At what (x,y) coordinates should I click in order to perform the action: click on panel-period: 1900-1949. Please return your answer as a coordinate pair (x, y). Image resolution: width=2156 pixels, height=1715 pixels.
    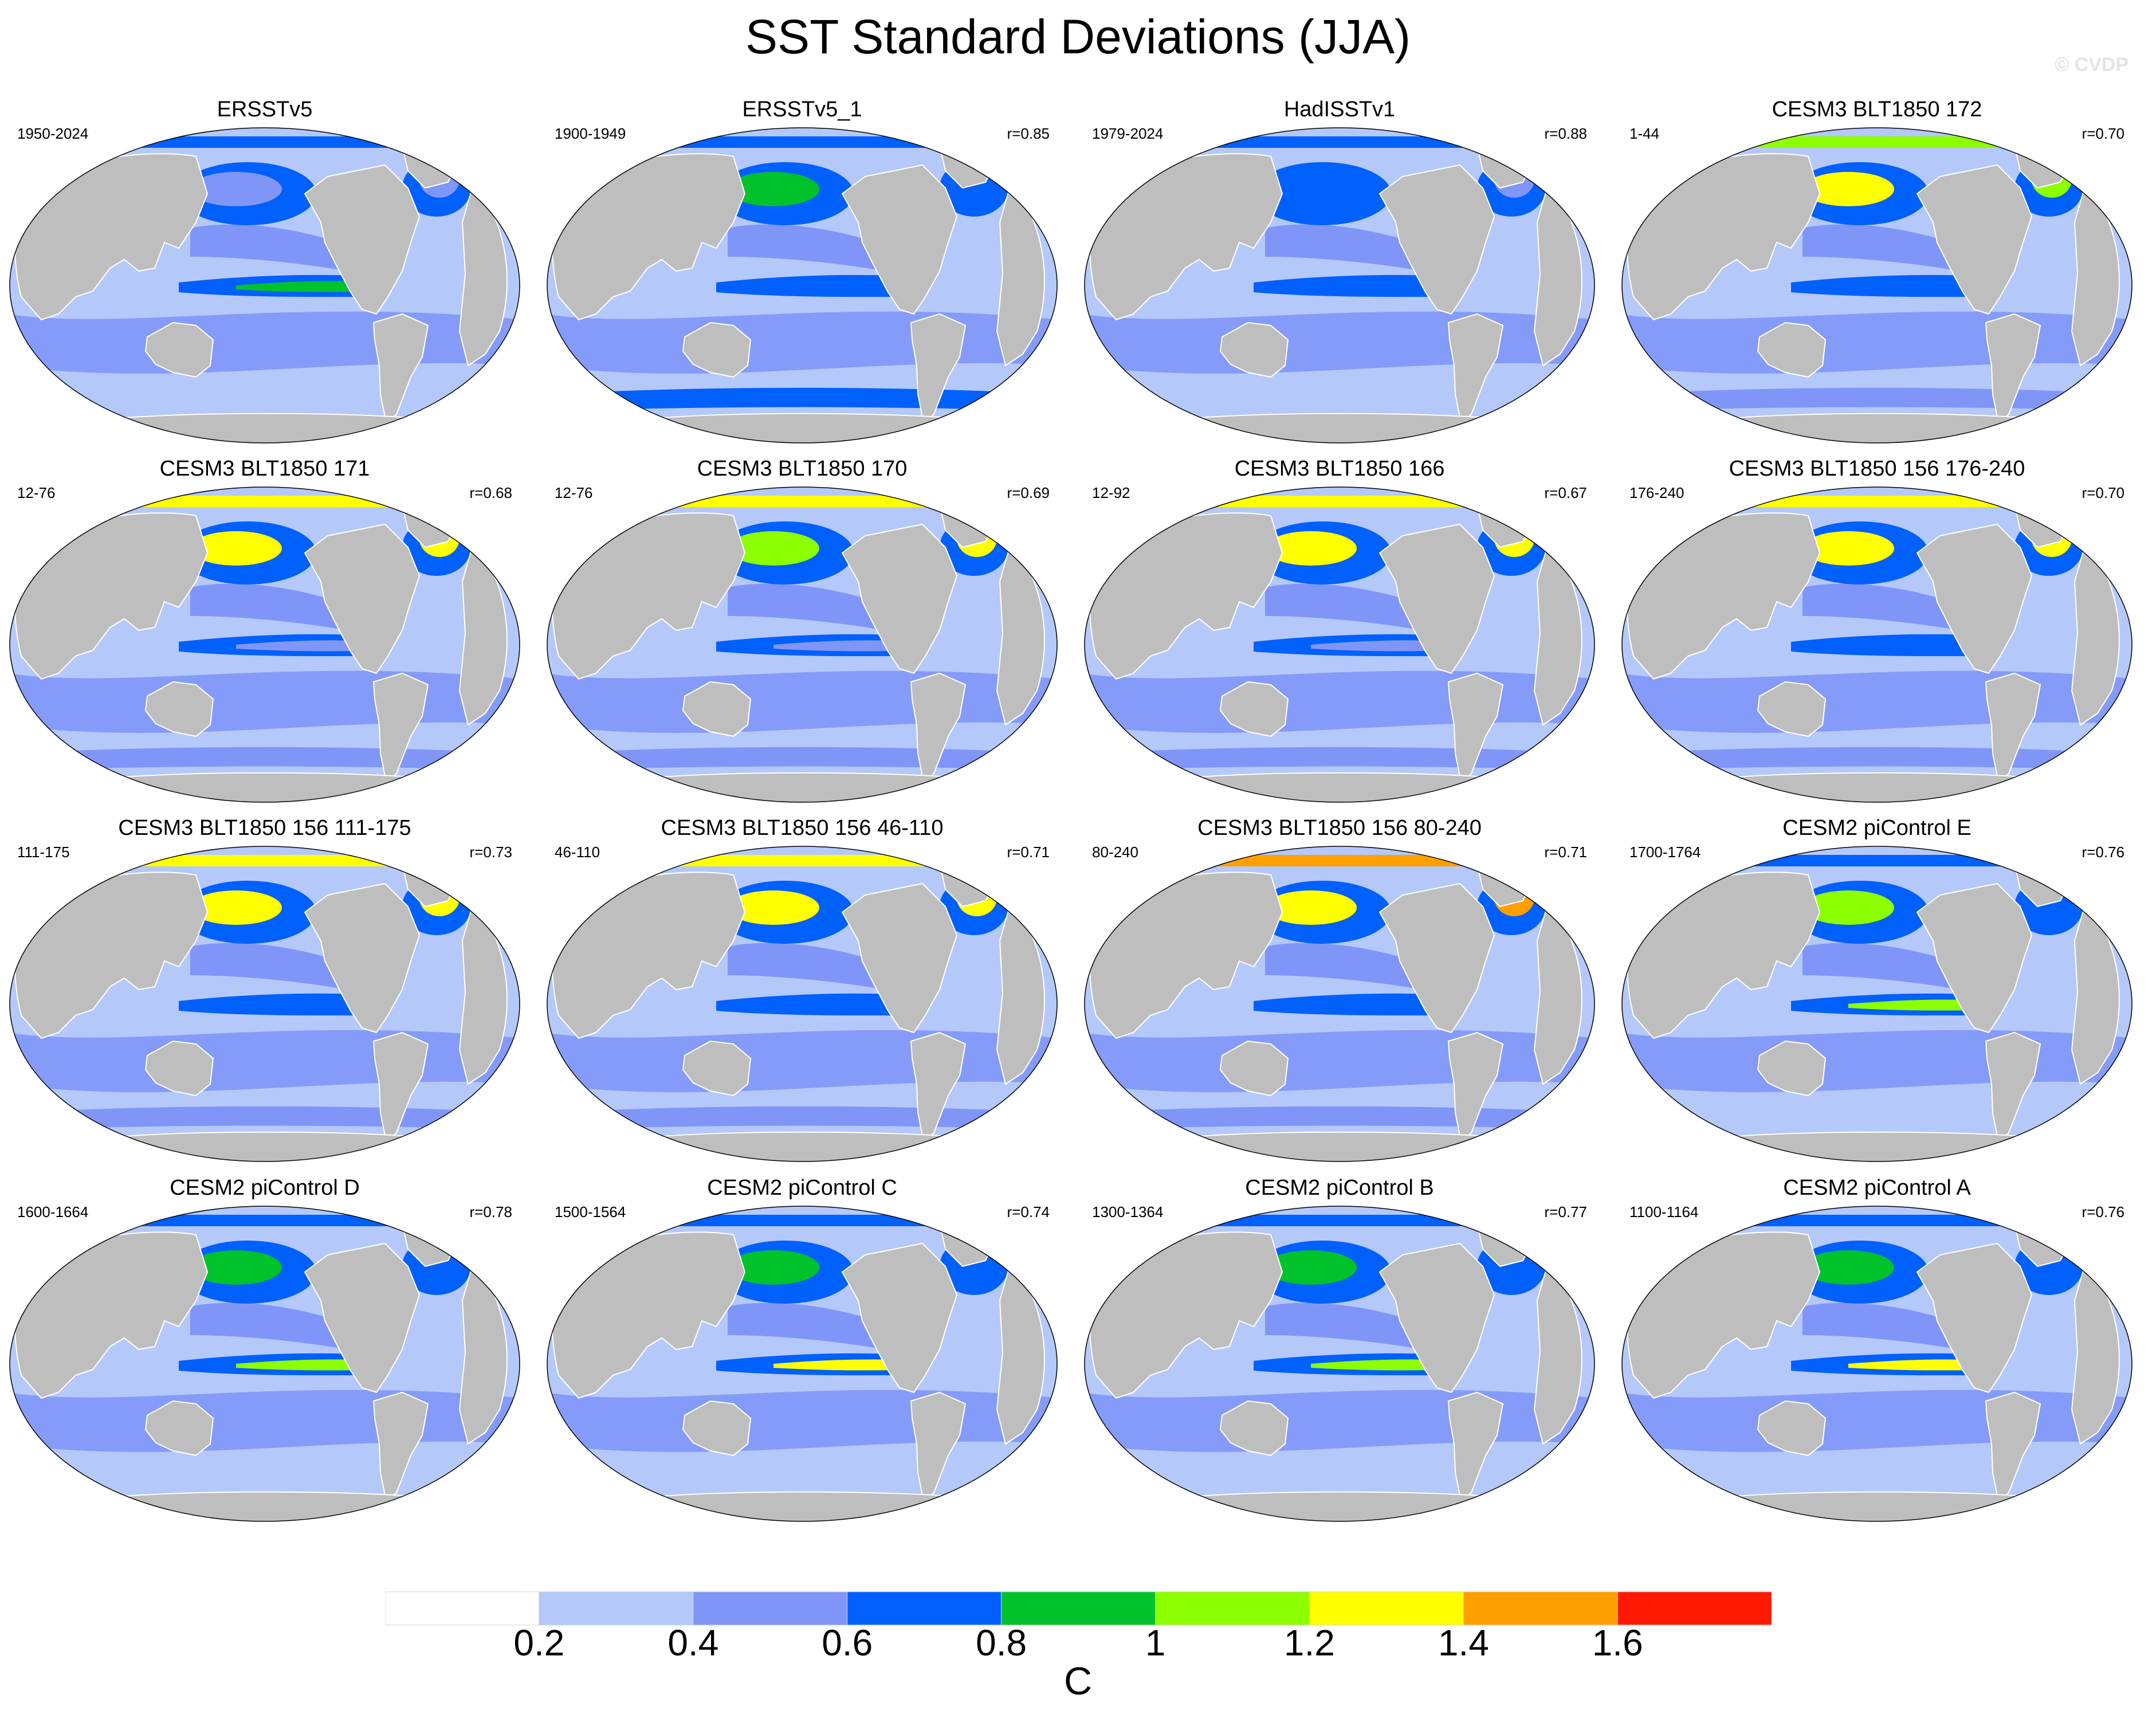
    Looking at the image, I should click on (590, 133).